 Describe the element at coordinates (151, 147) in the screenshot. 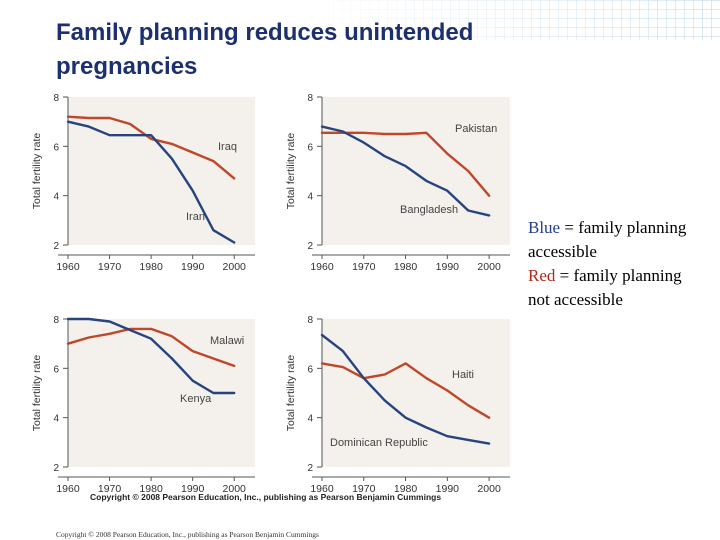

I see `series-line-iraq` at that location.